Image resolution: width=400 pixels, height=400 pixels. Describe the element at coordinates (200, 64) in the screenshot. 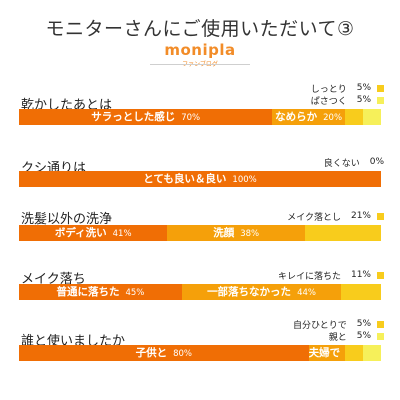

I see `logo-divider` at that location.